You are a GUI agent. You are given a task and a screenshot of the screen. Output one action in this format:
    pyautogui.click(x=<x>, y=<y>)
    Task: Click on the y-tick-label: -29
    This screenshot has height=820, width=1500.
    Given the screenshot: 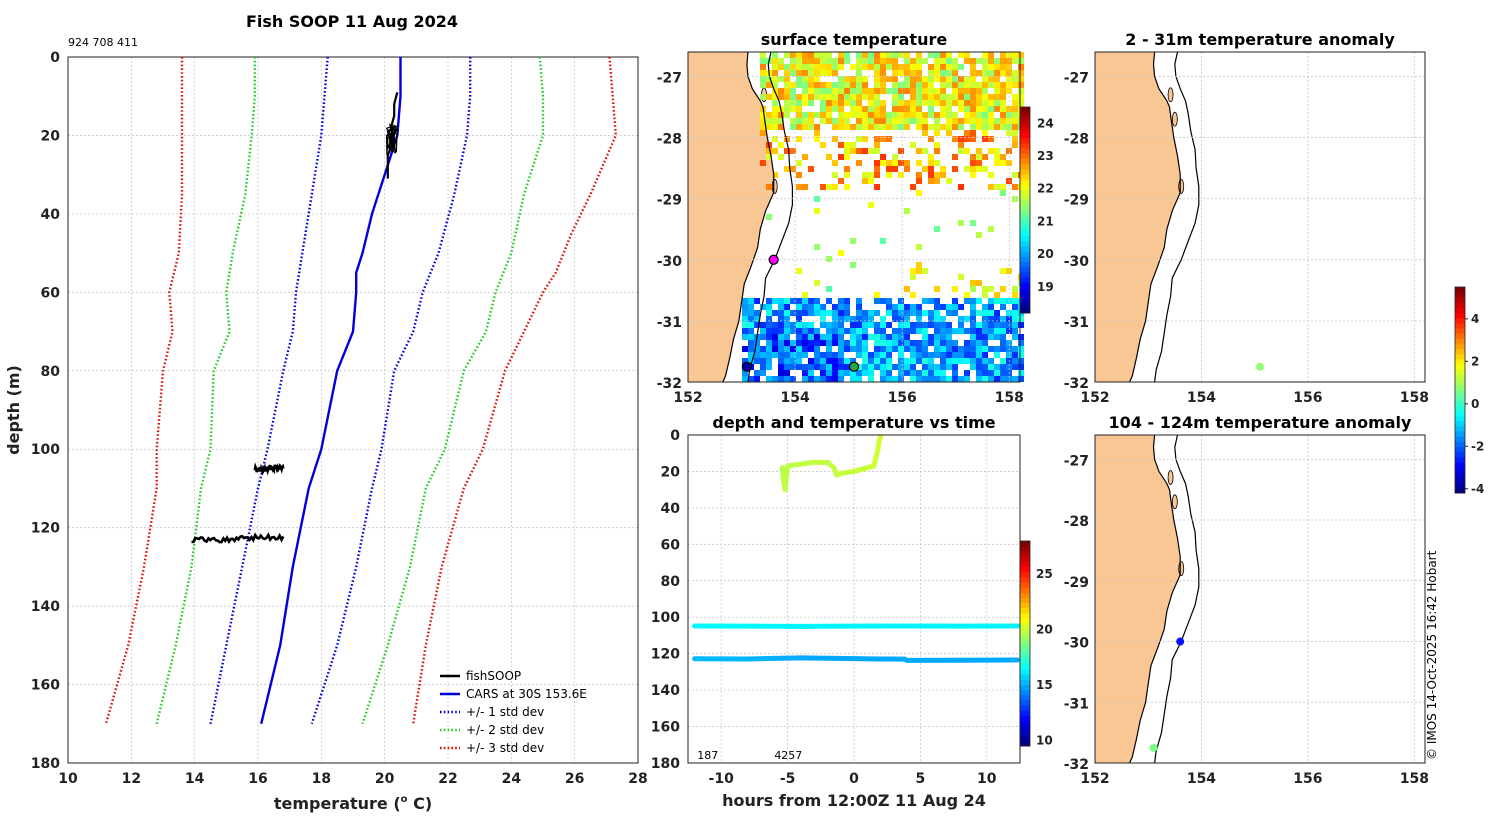 What is the action you would take?
    pyautogui.click(x=1076, y=201)
    